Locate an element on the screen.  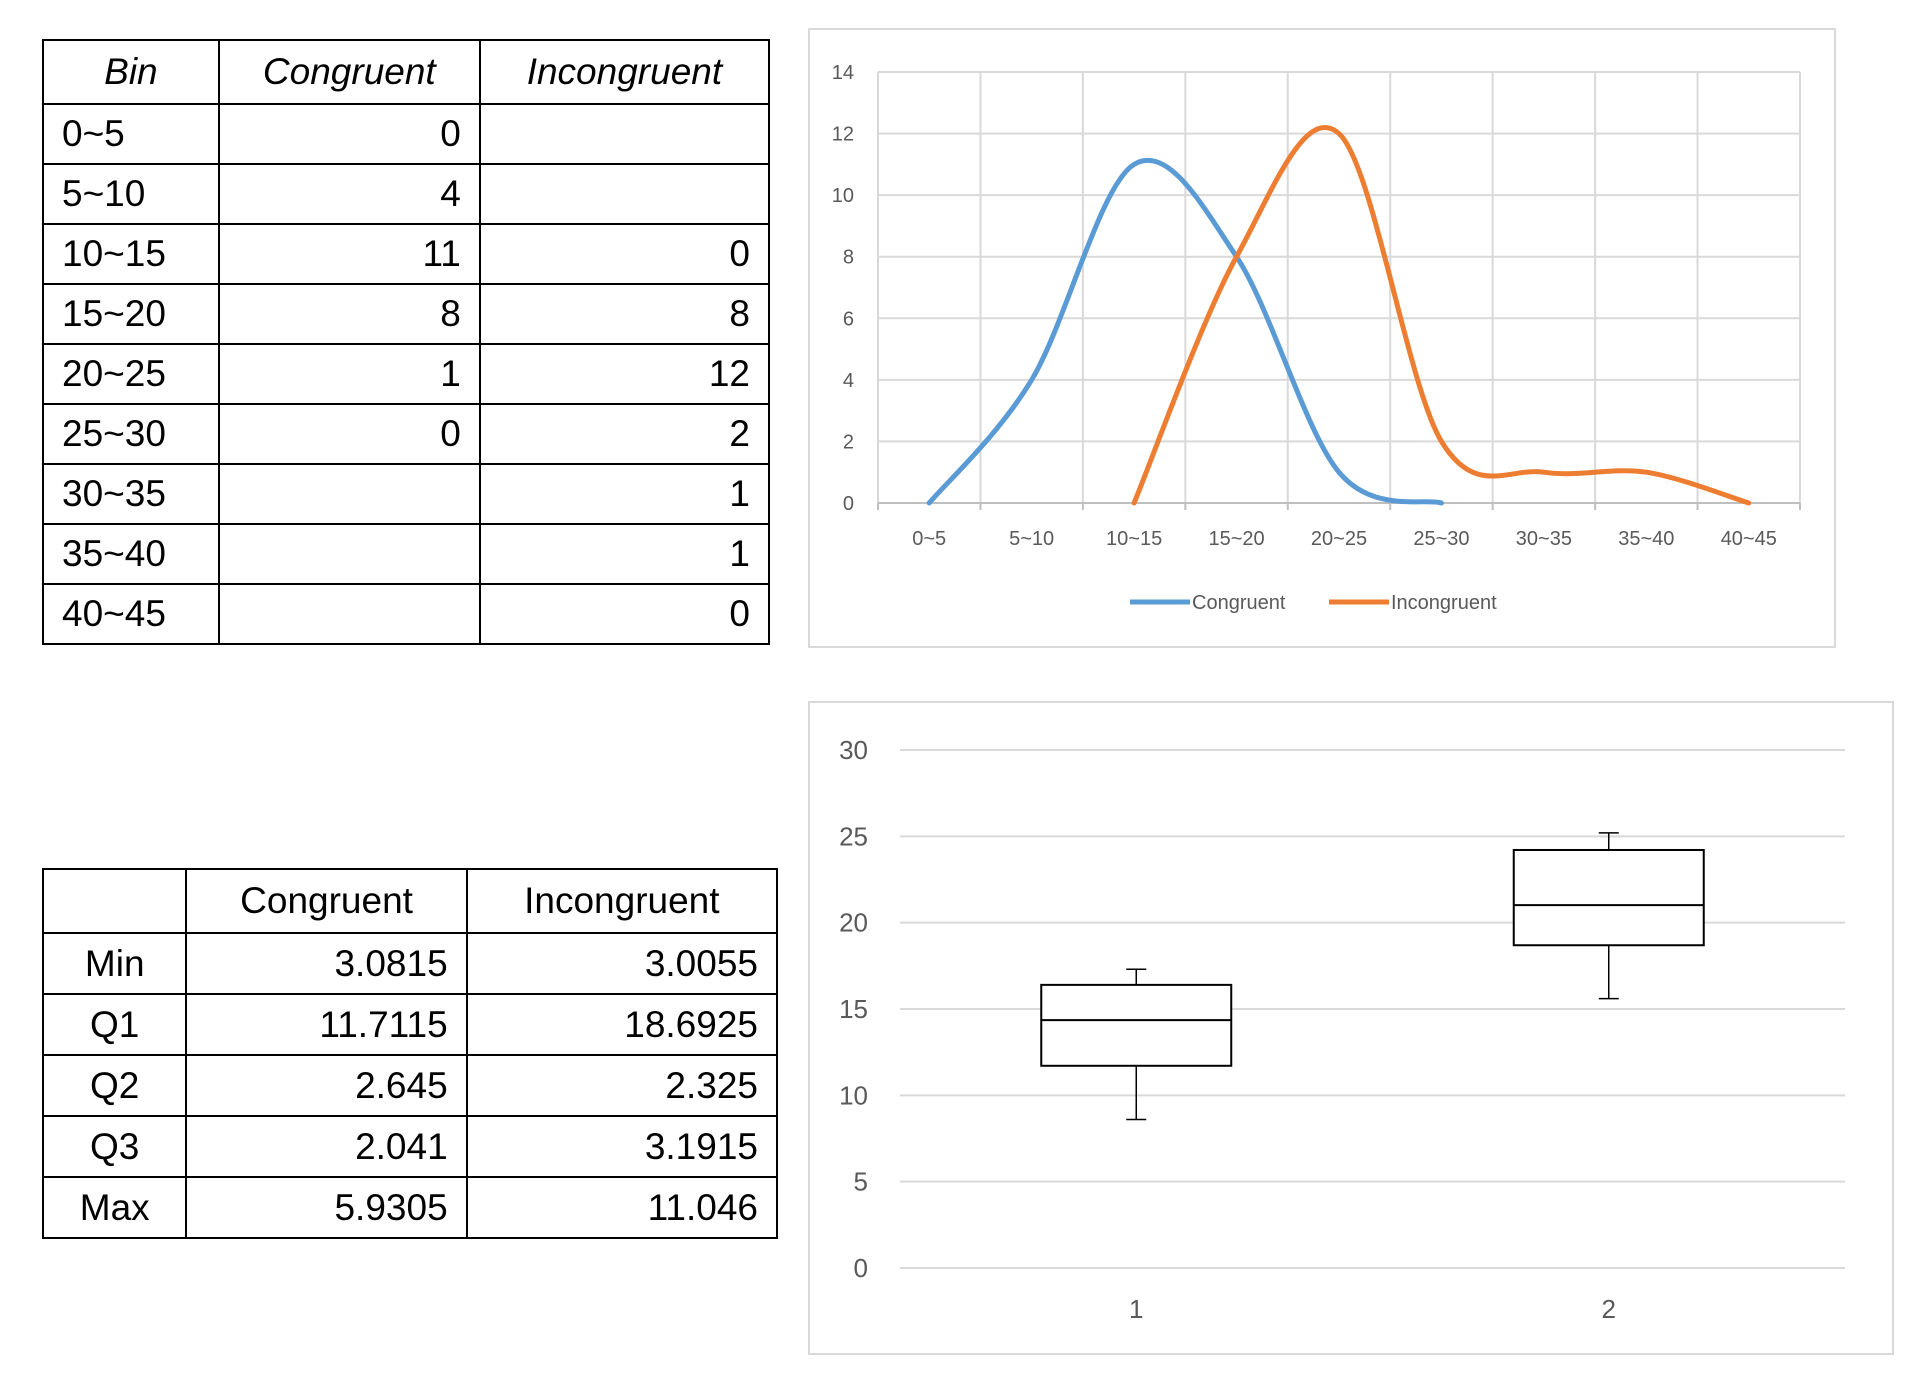
congruent-cell: 11 is located at coordinates (349, 254).